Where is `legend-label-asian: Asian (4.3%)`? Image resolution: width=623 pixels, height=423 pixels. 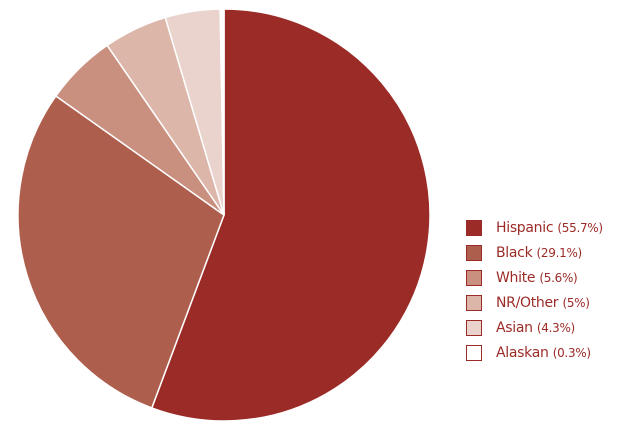
legend-label-asian: Asian (4.3%) is located at coordinates (535, 328).